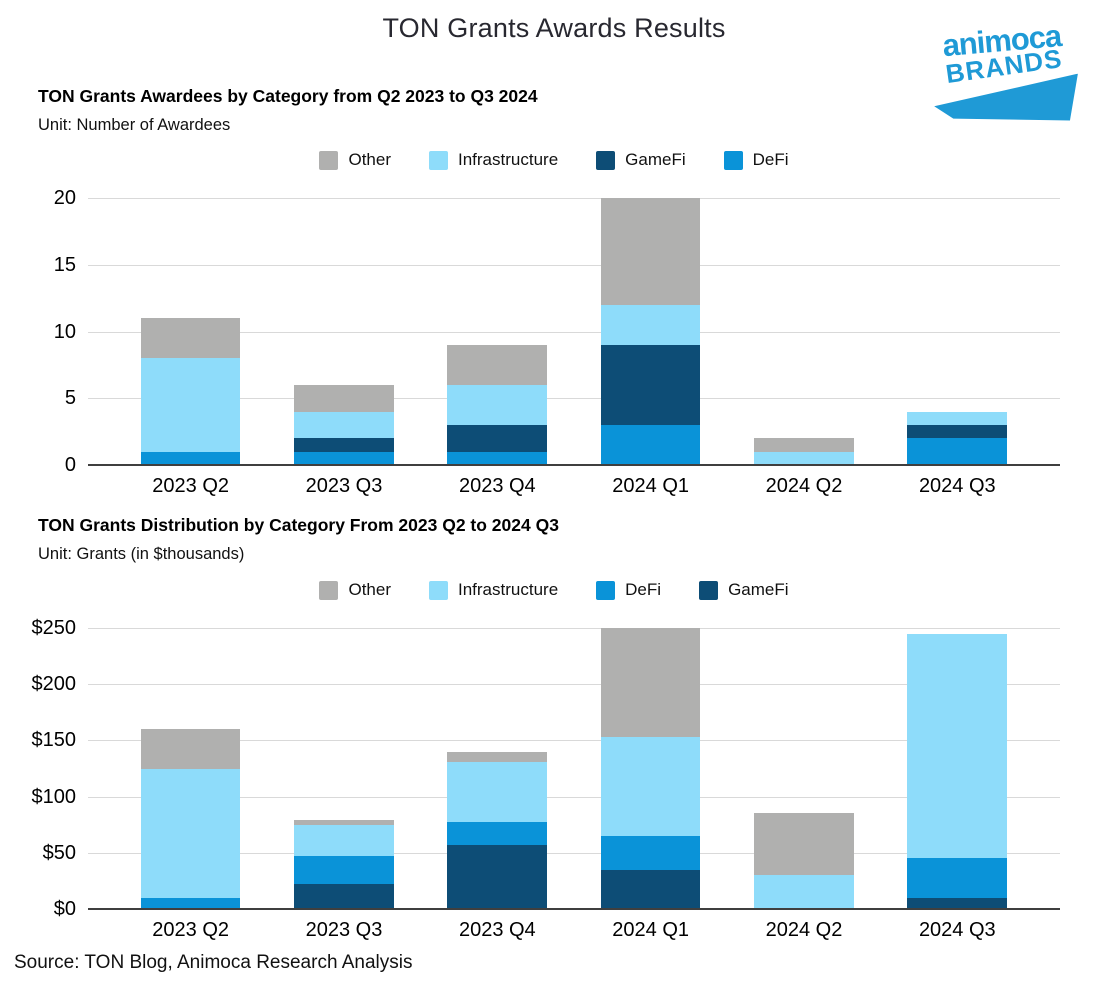 The width and height of the screenshot is (1108, 992). I want to click on stacked-bar-2023-q3, so click(344, 864).